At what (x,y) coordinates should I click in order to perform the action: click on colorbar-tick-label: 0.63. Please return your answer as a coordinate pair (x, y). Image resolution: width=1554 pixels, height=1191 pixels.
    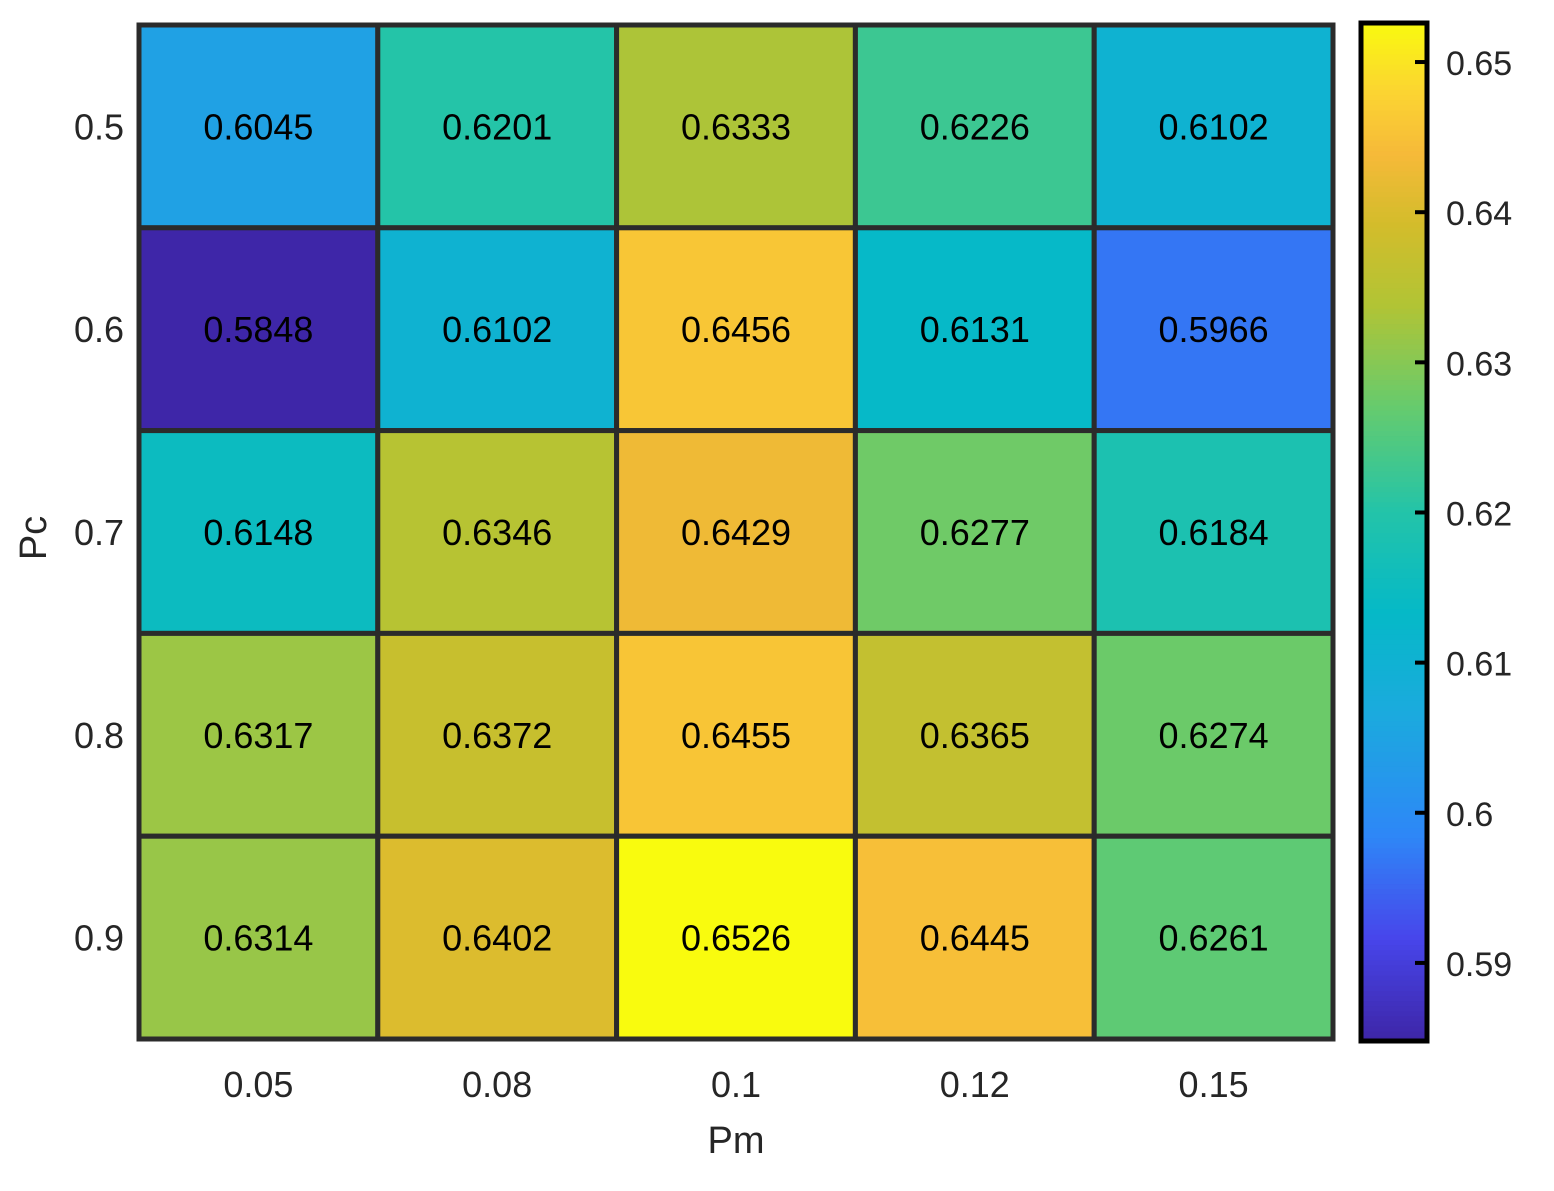
    Looking at the image, I should click on (1479, 364).